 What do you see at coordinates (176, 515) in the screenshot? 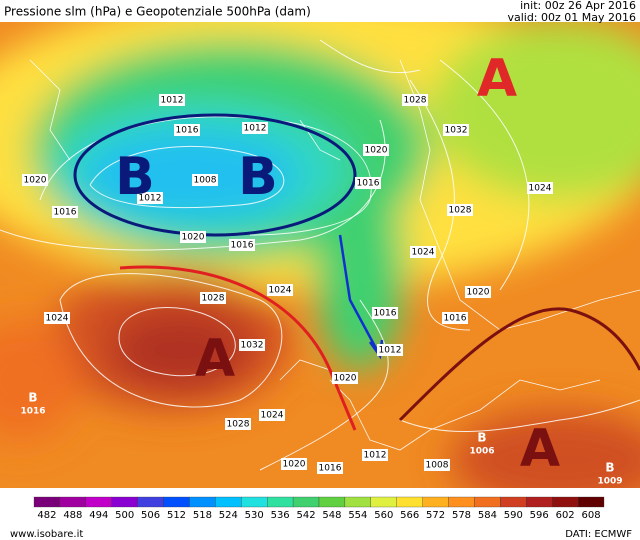
I see `colorbar-label: 512` at bounding box center [176, 515].